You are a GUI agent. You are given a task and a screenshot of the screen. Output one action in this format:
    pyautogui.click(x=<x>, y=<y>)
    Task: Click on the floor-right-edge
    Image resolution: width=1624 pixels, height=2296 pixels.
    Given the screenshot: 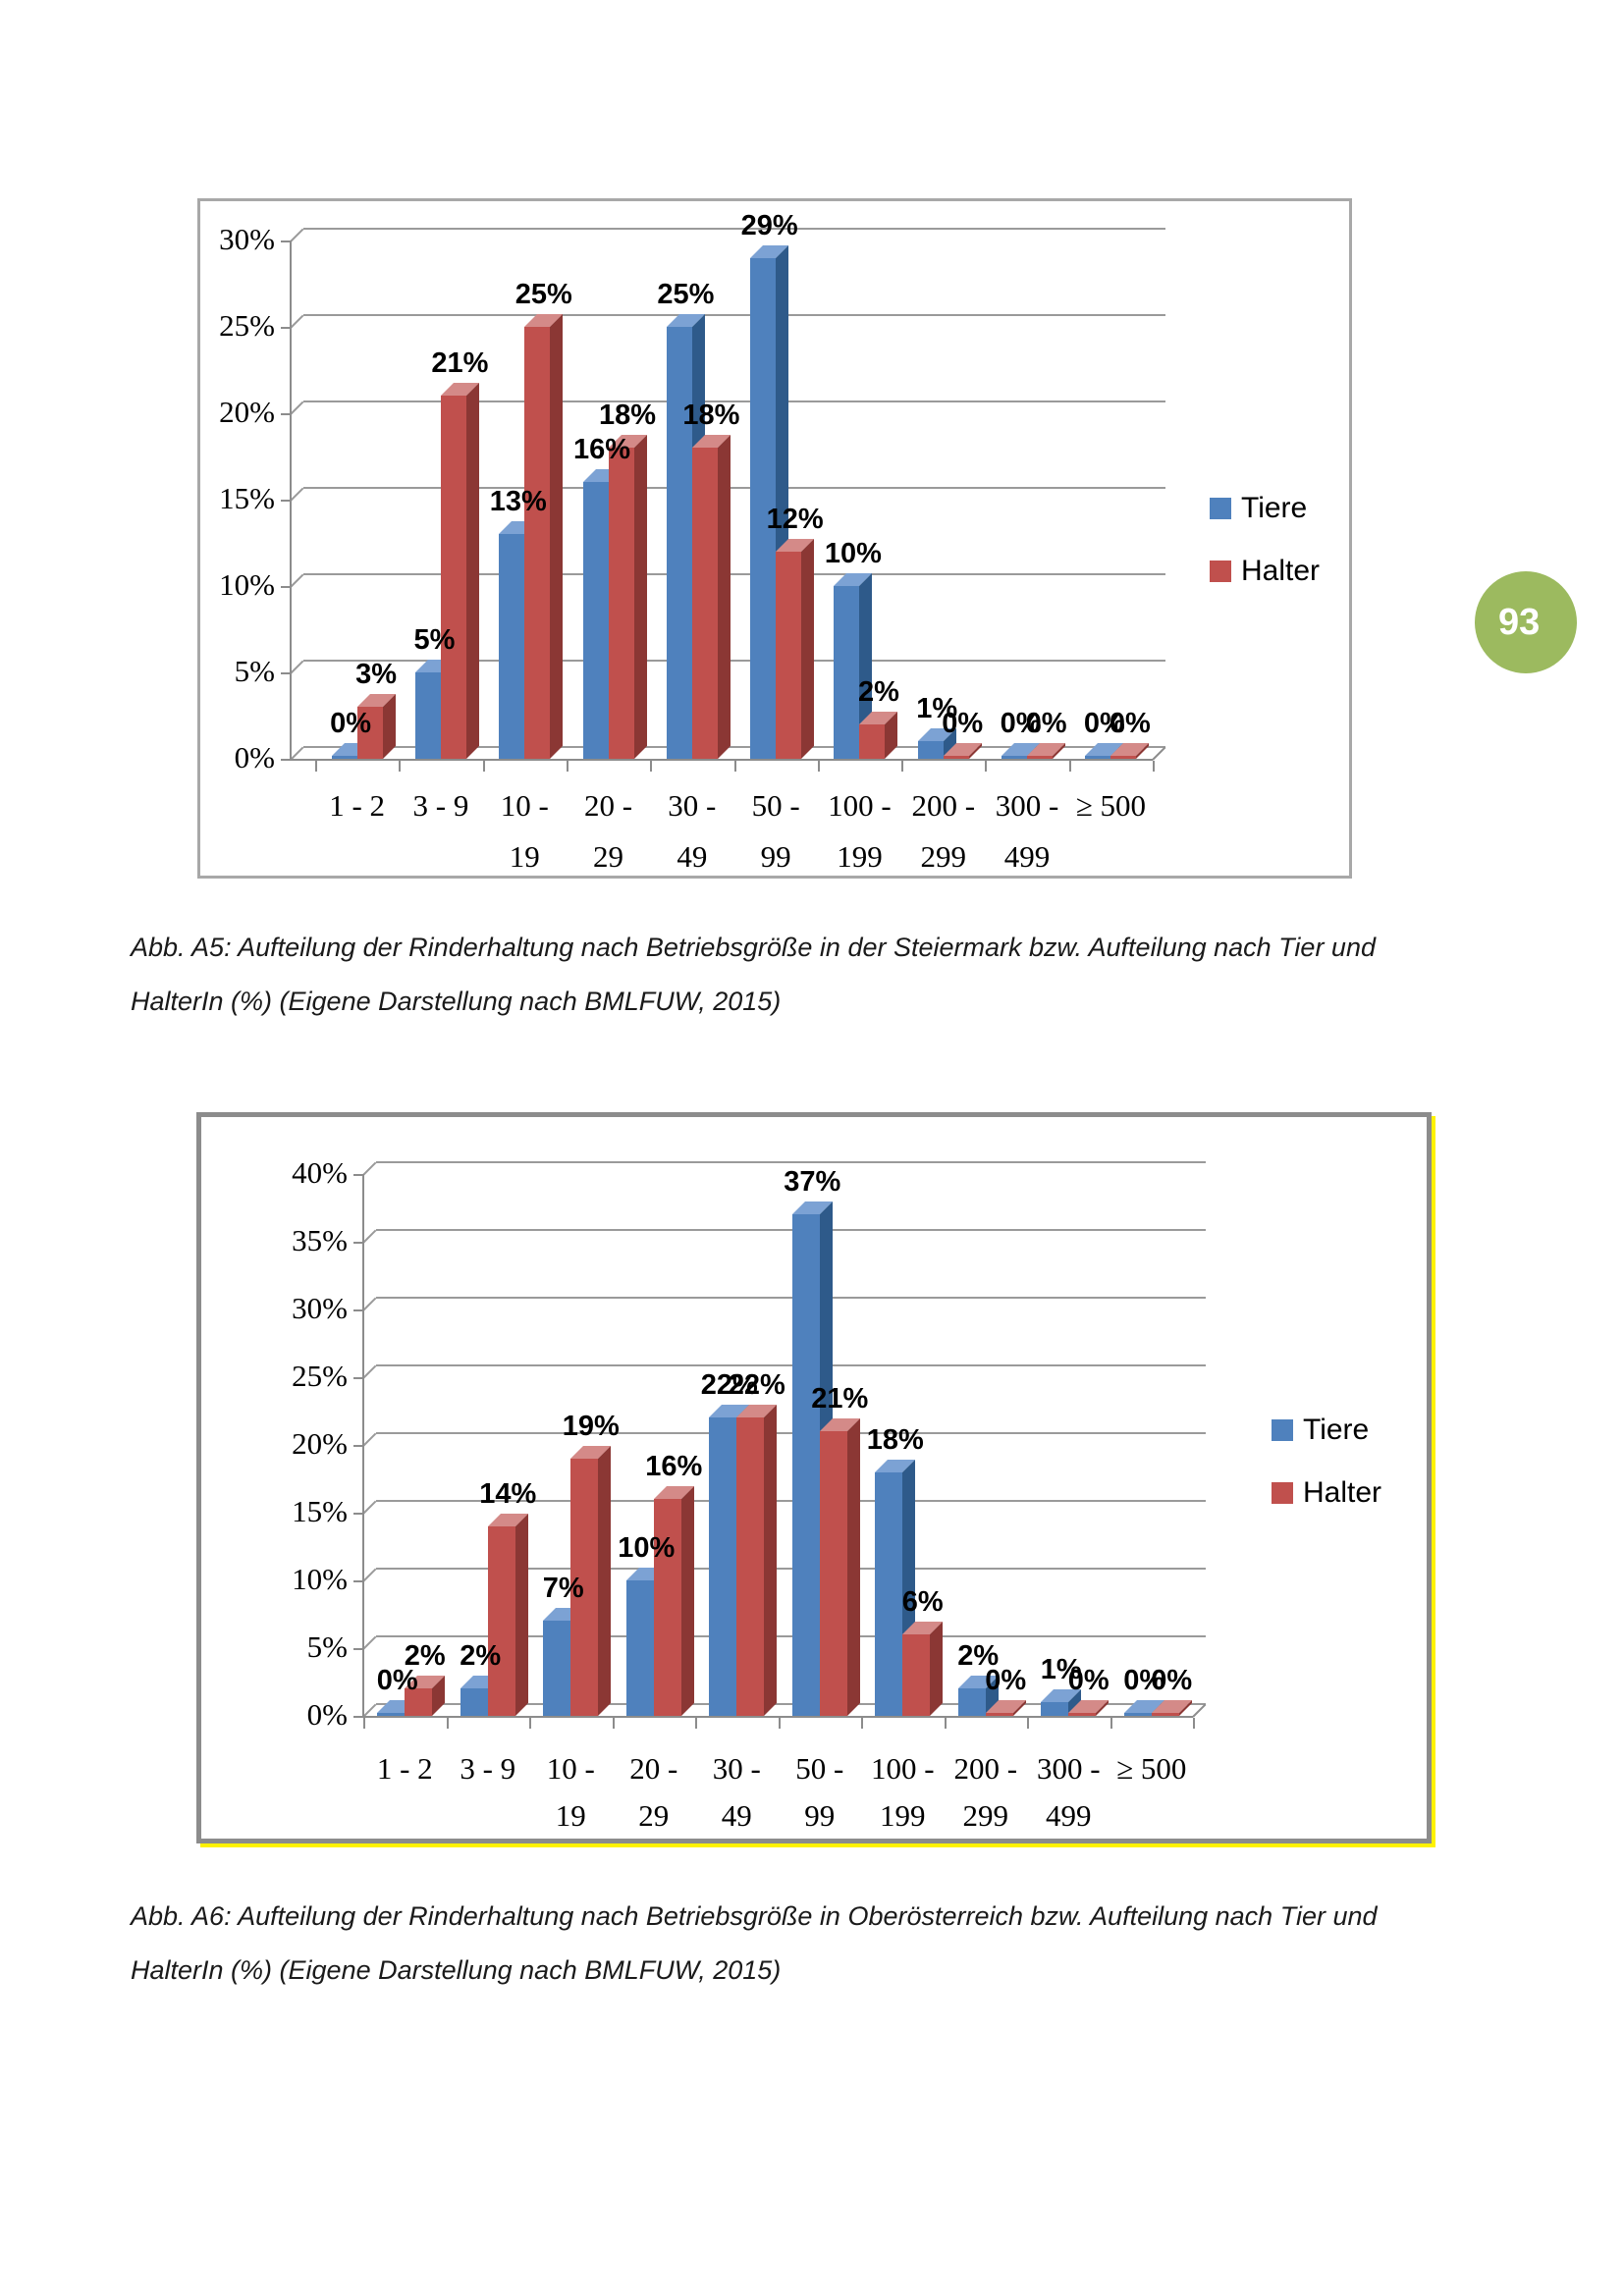 What is the action you would take?
    pyautogui.click(x=1159, y=753)
    